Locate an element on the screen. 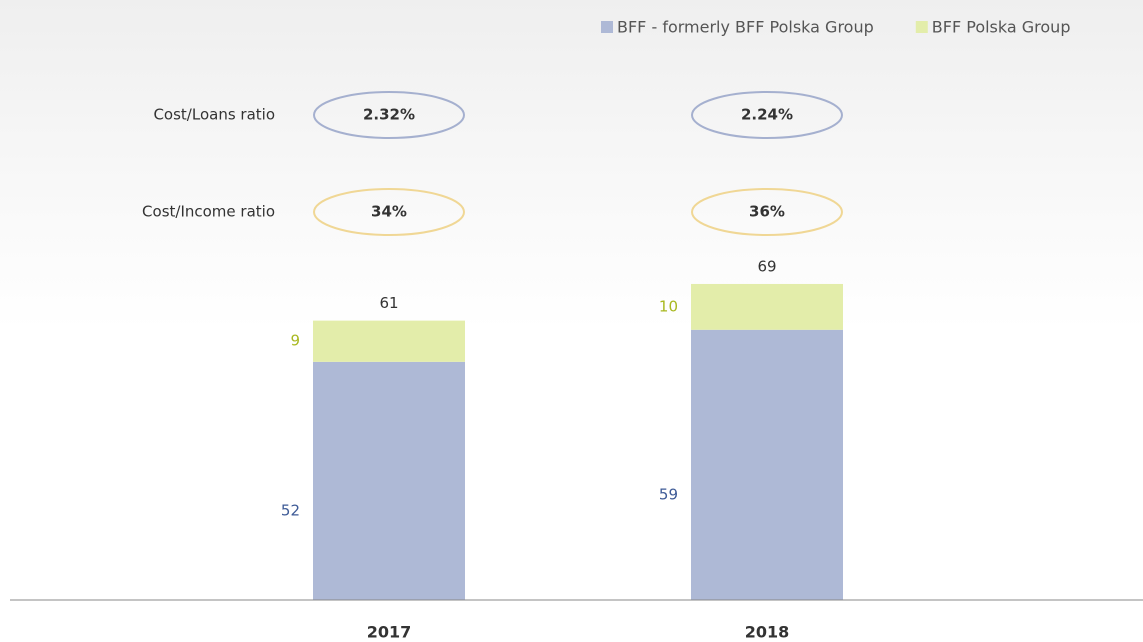 This screenshot has width=1143, height=642. ratio-value: 34% is located at coordinates (389, 212).